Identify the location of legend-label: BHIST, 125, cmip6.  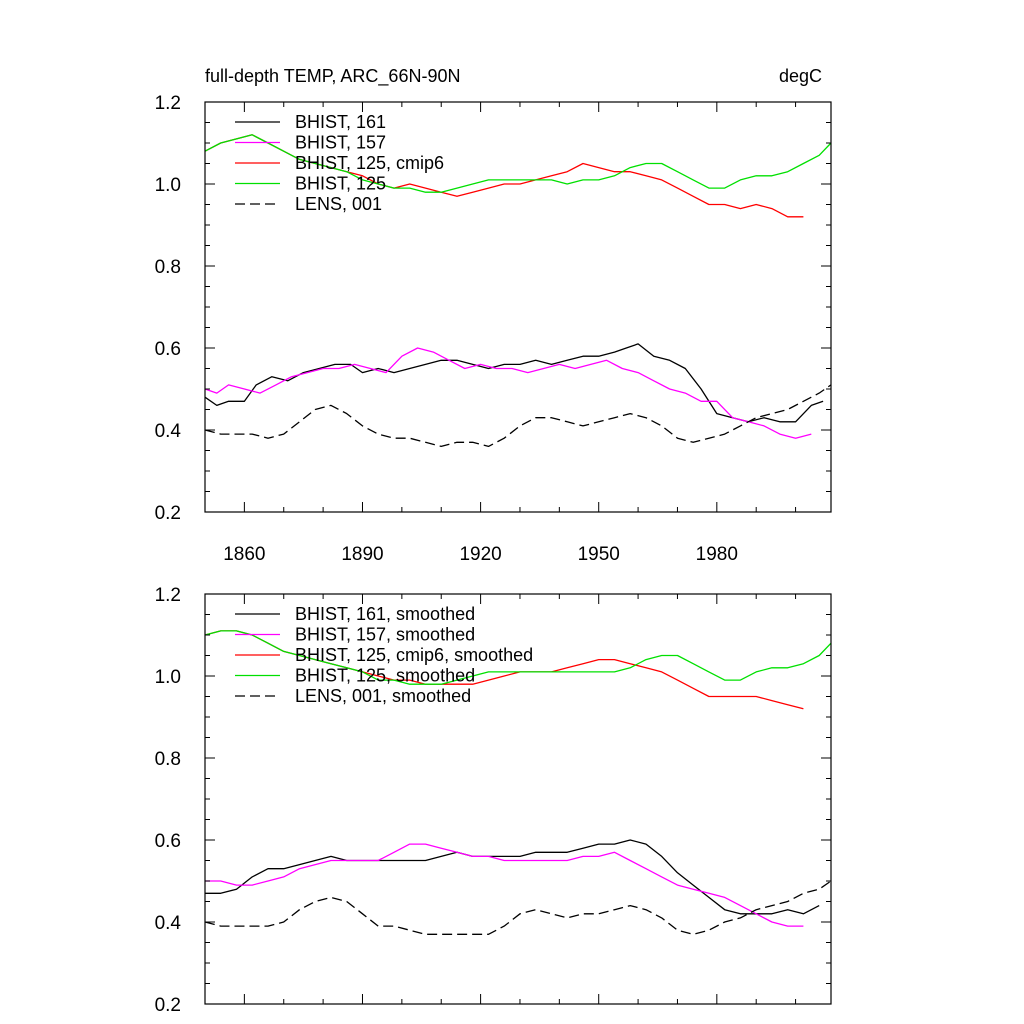
(369, 163).